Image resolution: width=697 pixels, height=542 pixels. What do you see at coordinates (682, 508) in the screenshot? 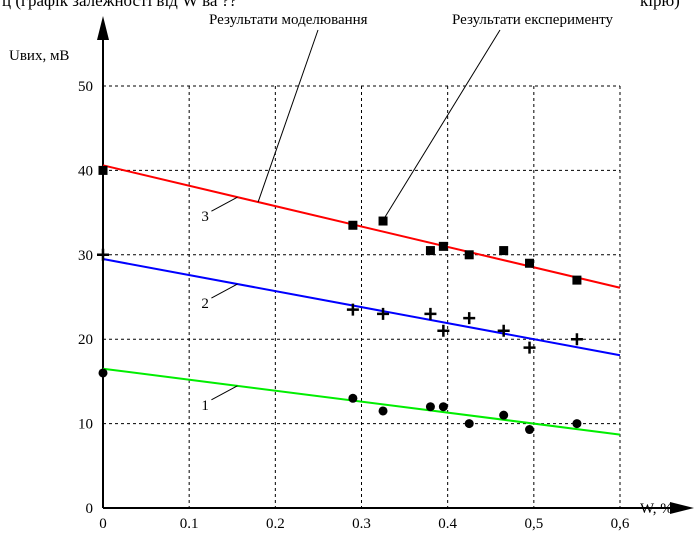
I see `x-axis-arrow` at bounding box center [682, 508].